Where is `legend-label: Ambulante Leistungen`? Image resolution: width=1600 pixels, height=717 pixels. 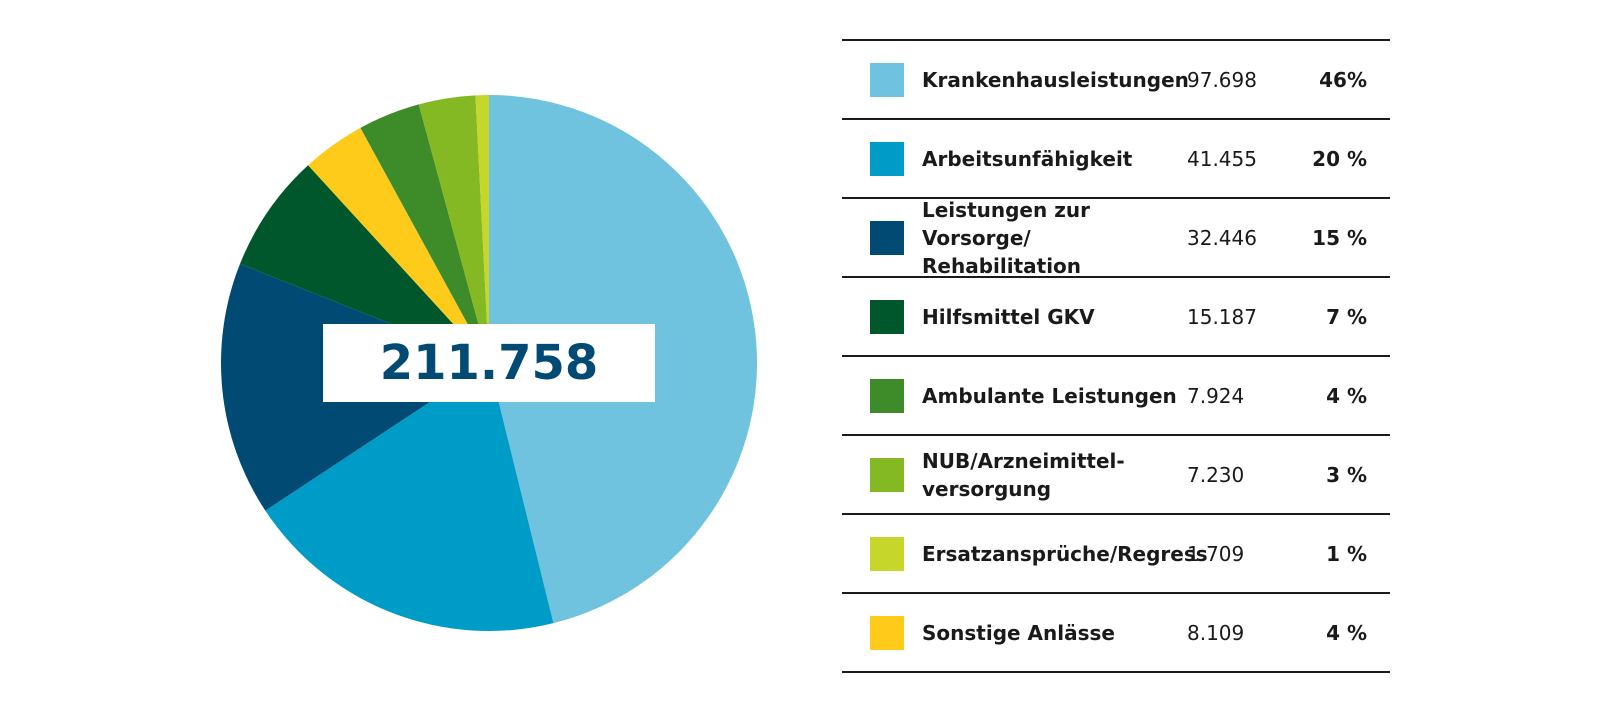
legend-label: Ambulante Leistungen is located at coordinates (1049, 395).